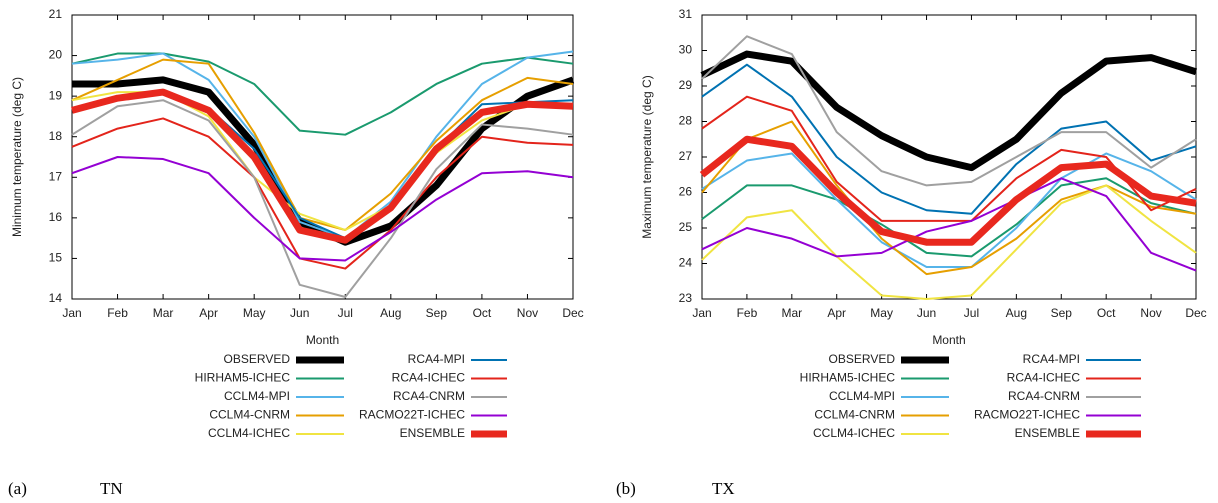 This screenshot has width=1218, height=503. What do you see at coordinates (111, 488) in the screenshot?
I see `caption: TN` at bounding box center [111, 488].